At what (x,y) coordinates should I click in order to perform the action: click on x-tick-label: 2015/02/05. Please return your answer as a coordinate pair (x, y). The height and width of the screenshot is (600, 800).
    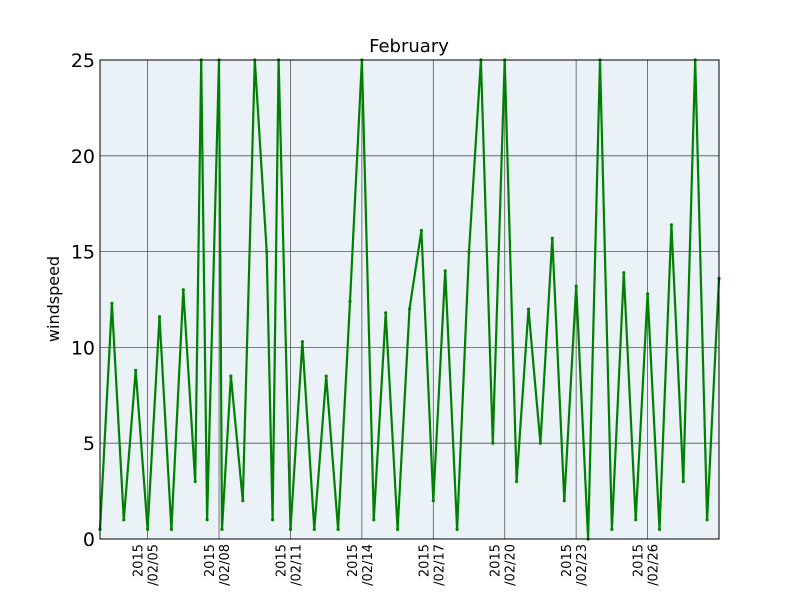
    Looking at the image, I should click on (147, 565).